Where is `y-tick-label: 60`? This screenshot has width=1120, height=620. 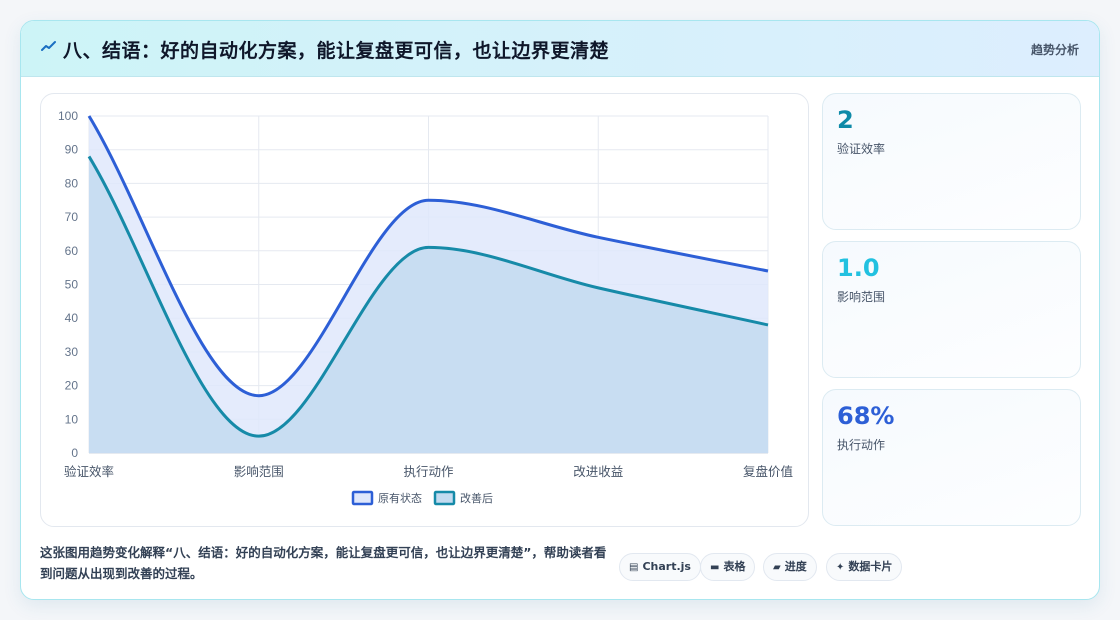
y-tick-label: 60 is located at coordinates (72, 251).